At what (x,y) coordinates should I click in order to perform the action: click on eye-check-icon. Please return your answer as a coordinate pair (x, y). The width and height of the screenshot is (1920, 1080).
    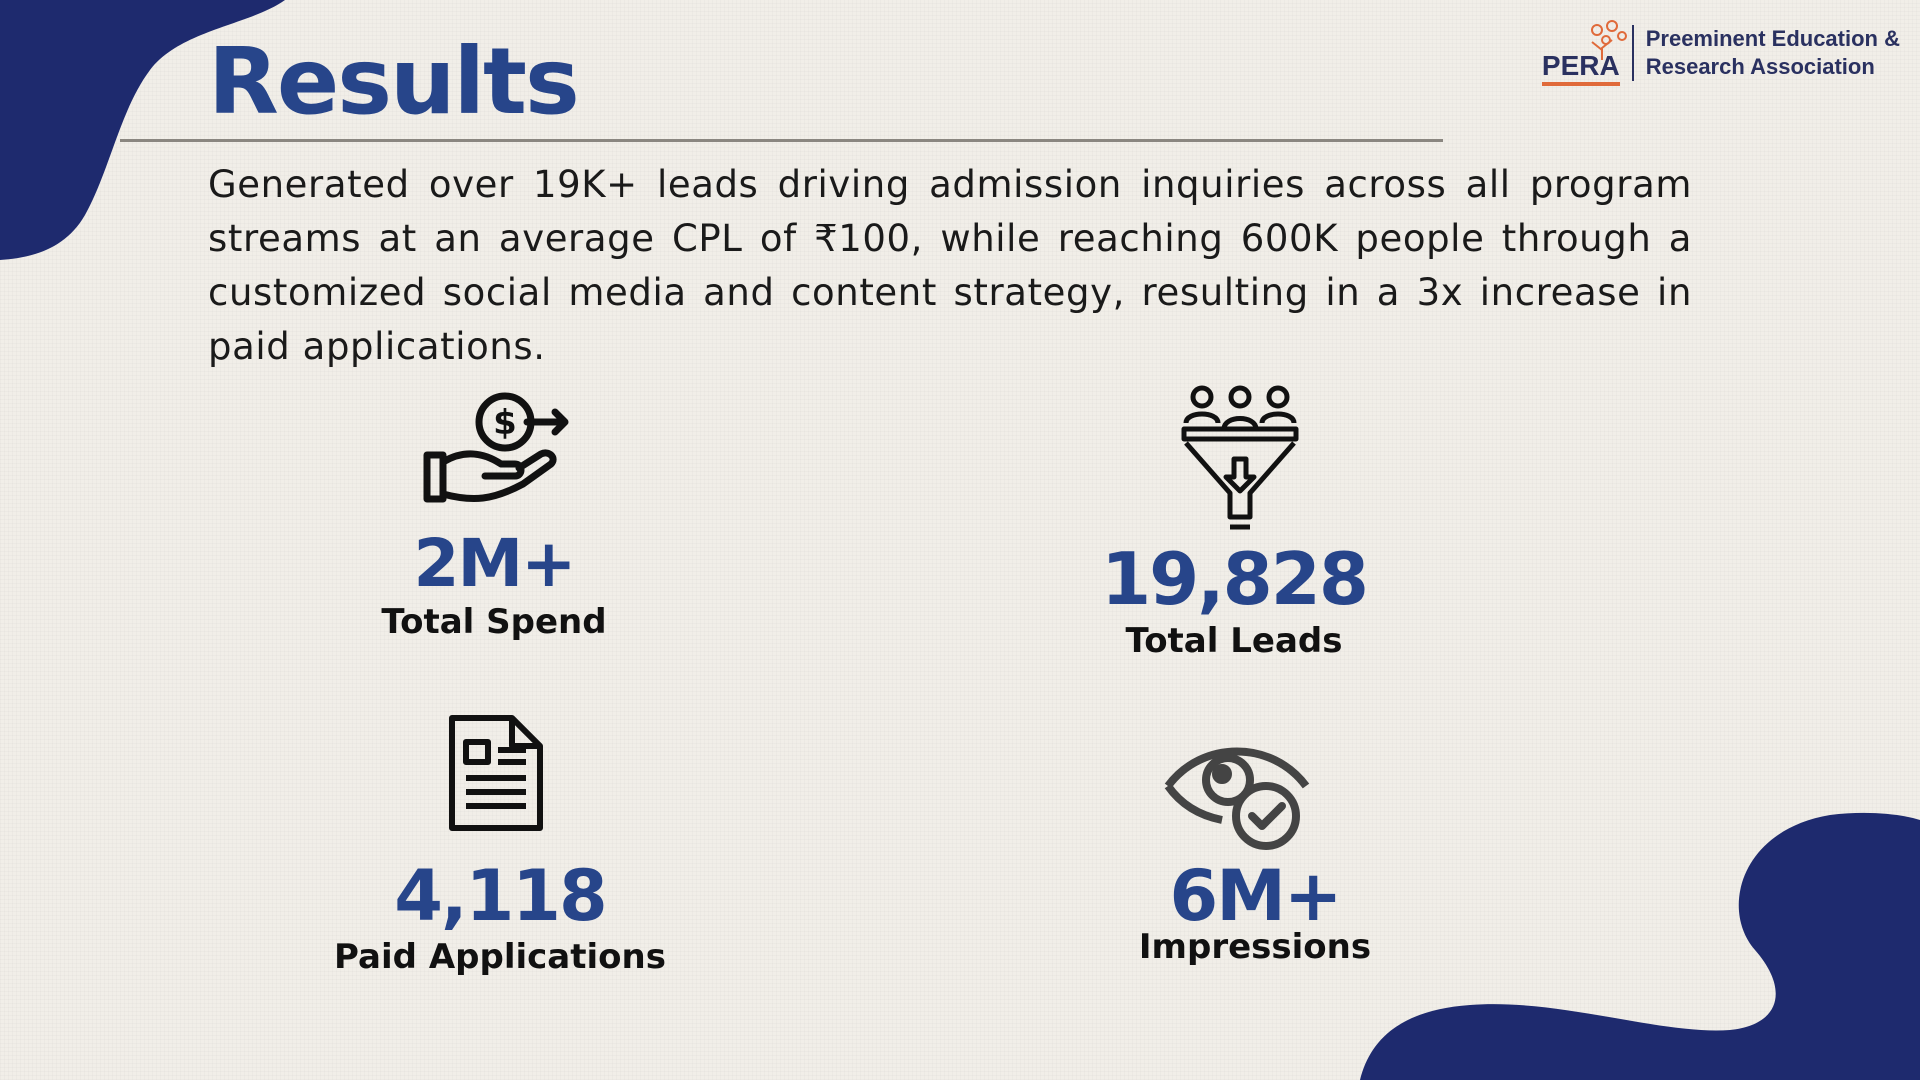
    Looking at the image, I should click on (1237, 798).